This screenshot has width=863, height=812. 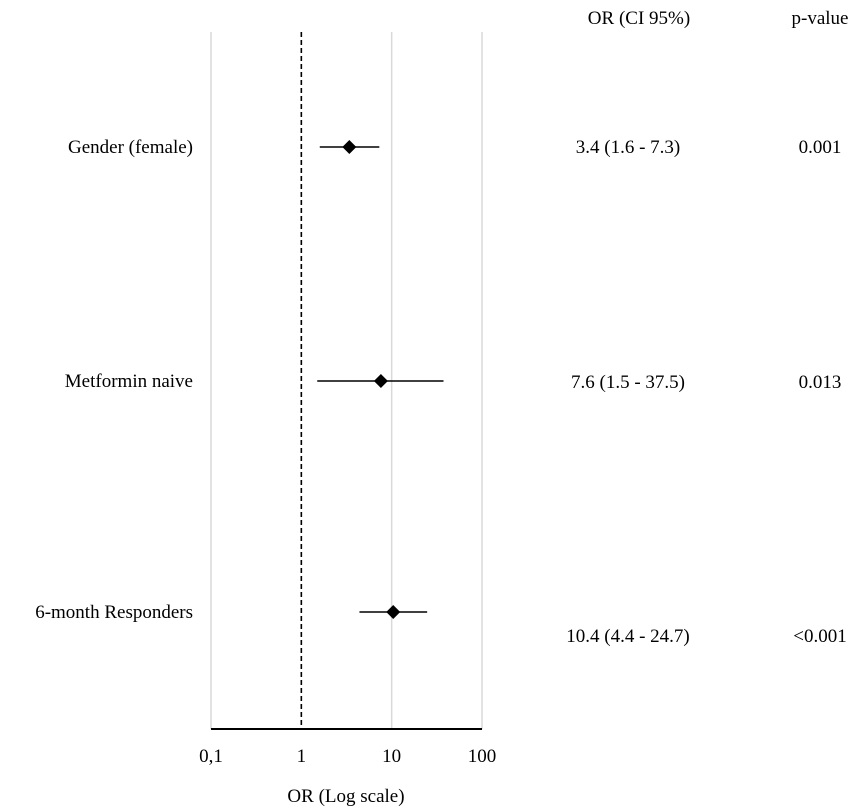 I want to click on p-value: 0.013, so click(x=820, y=382).